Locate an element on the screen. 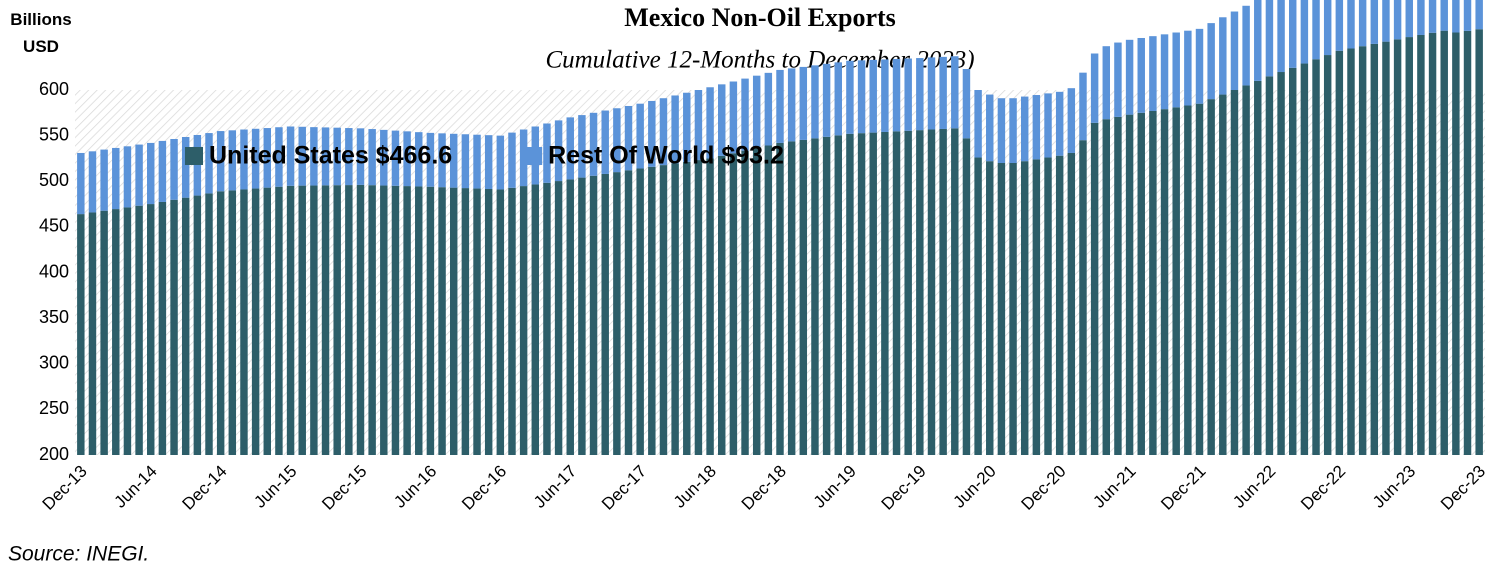  y-tick-label: 500 is located at coordinates (54, 180).